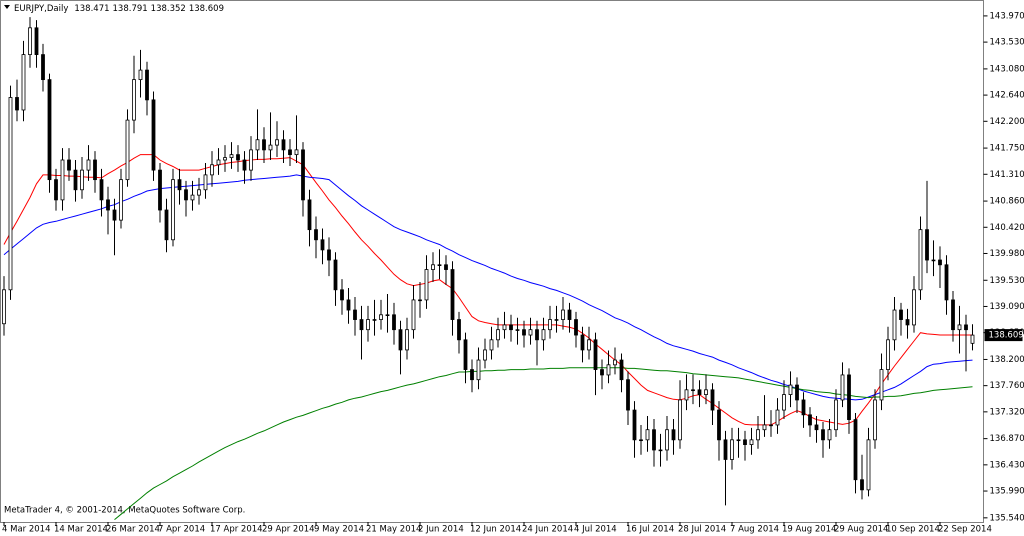 This screenshot has height=536, width=1024. Describe the element at coordinates (1007, 96) in the screenshot. I see `y-tick-label: 142.640` at that location.